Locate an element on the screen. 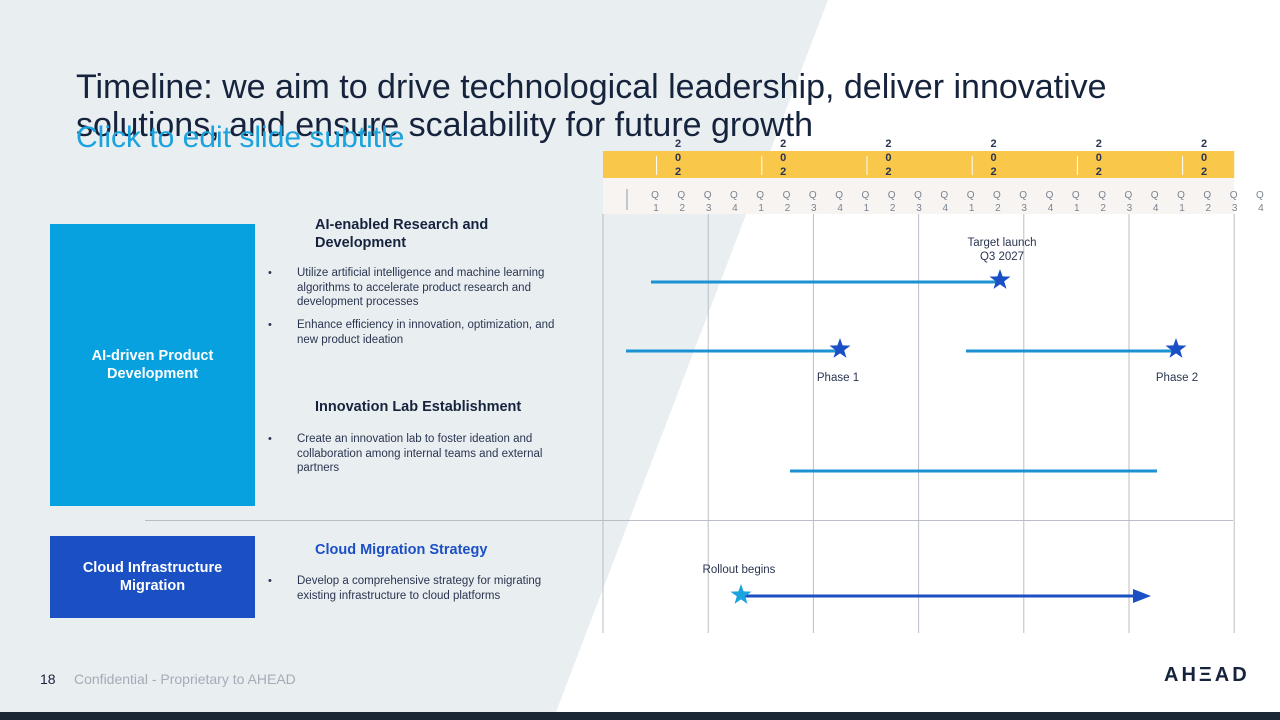  category-label: Cloud Infrastructure Migration is located at coordinates (152, 577).